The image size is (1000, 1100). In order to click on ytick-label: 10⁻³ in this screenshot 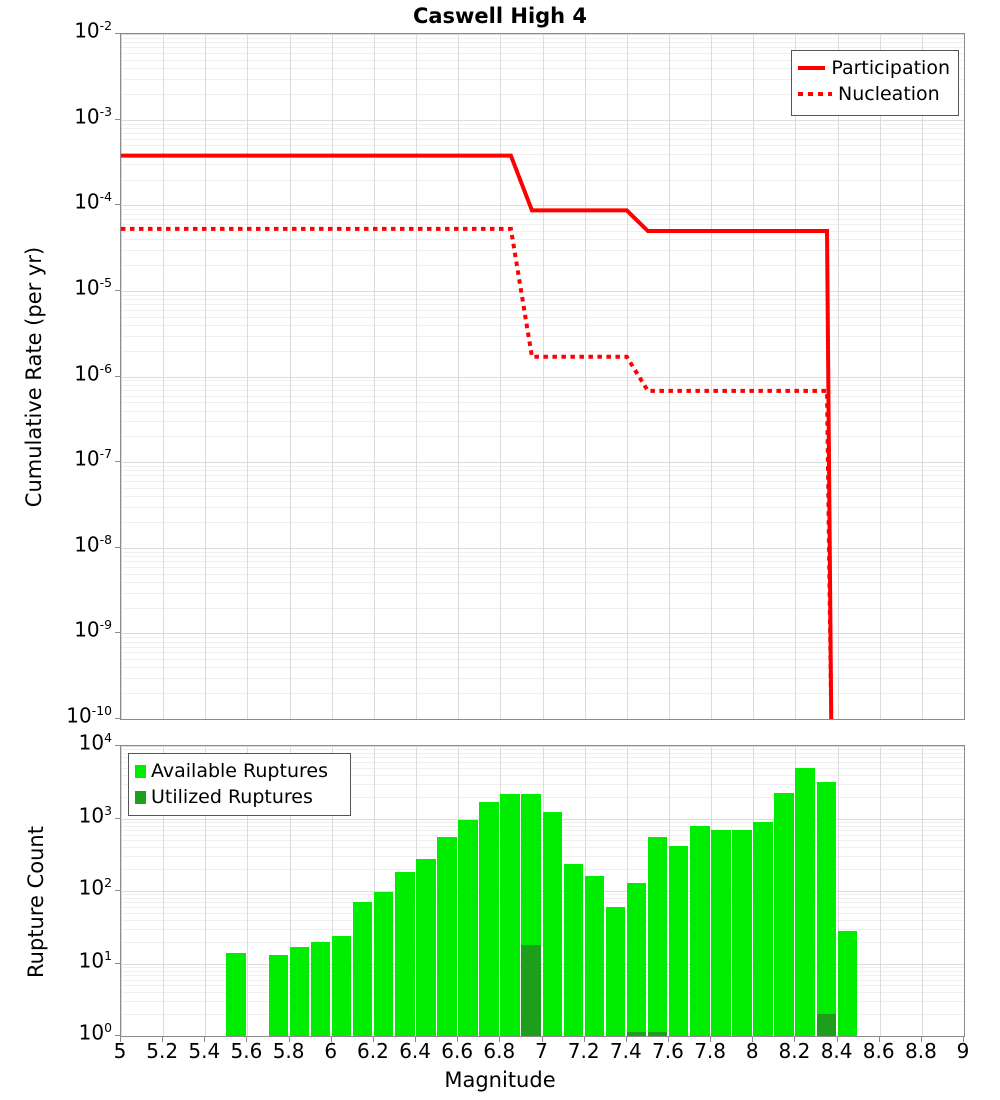, I will do `click(93, 116)`.